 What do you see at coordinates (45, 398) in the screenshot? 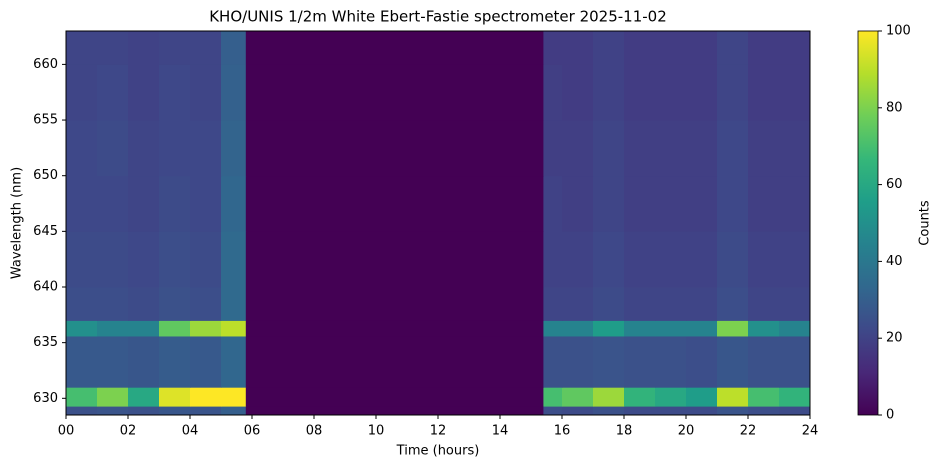
I see `y-tick-label: 630` at bounding box center [45, 398].